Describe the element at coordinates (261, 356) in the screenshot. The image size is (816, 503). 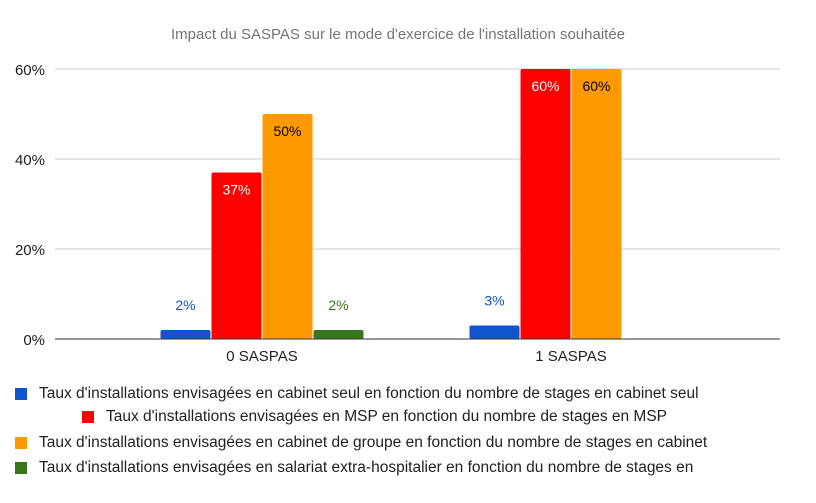
I see `x-tick-label: 0 SASPAS` at that location.